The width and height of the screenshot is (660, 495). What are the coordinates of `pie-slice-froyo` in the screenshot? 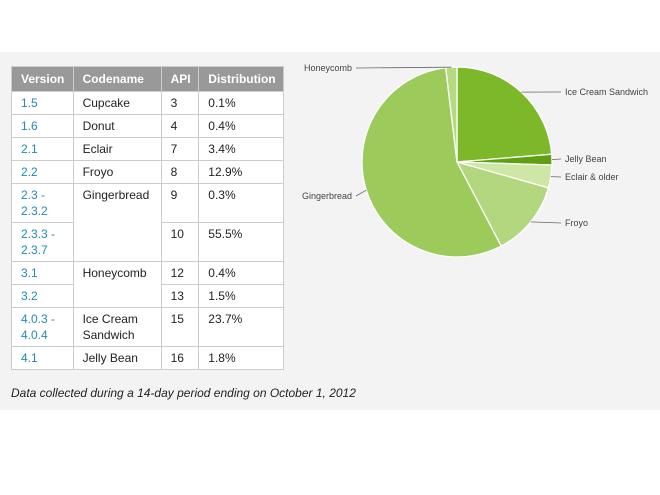 It's located at (502, 203).